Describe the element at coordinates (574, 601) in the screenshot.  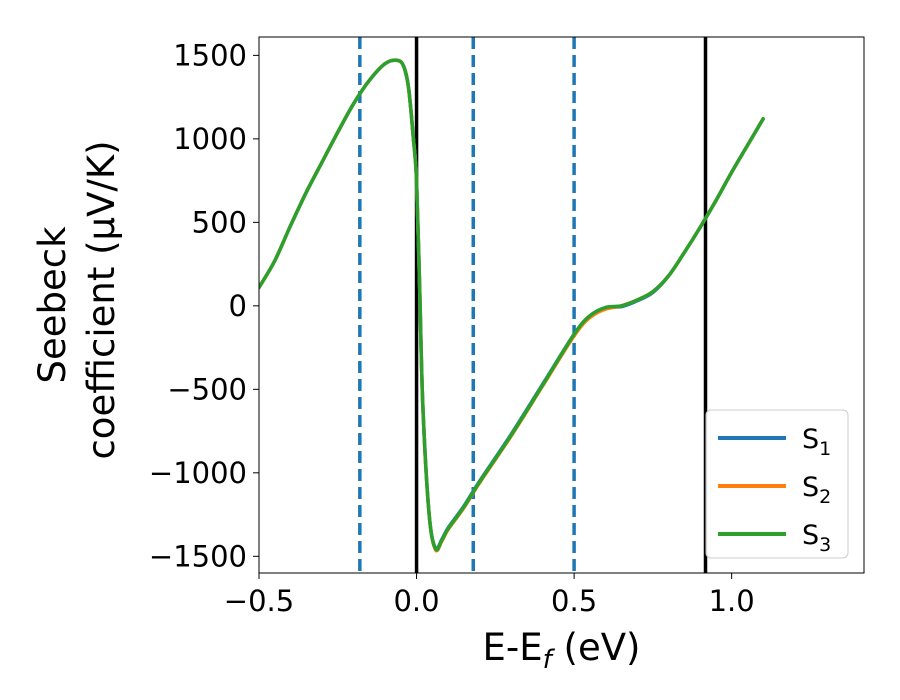
I see `x-tick-label: 0.5` at that location.